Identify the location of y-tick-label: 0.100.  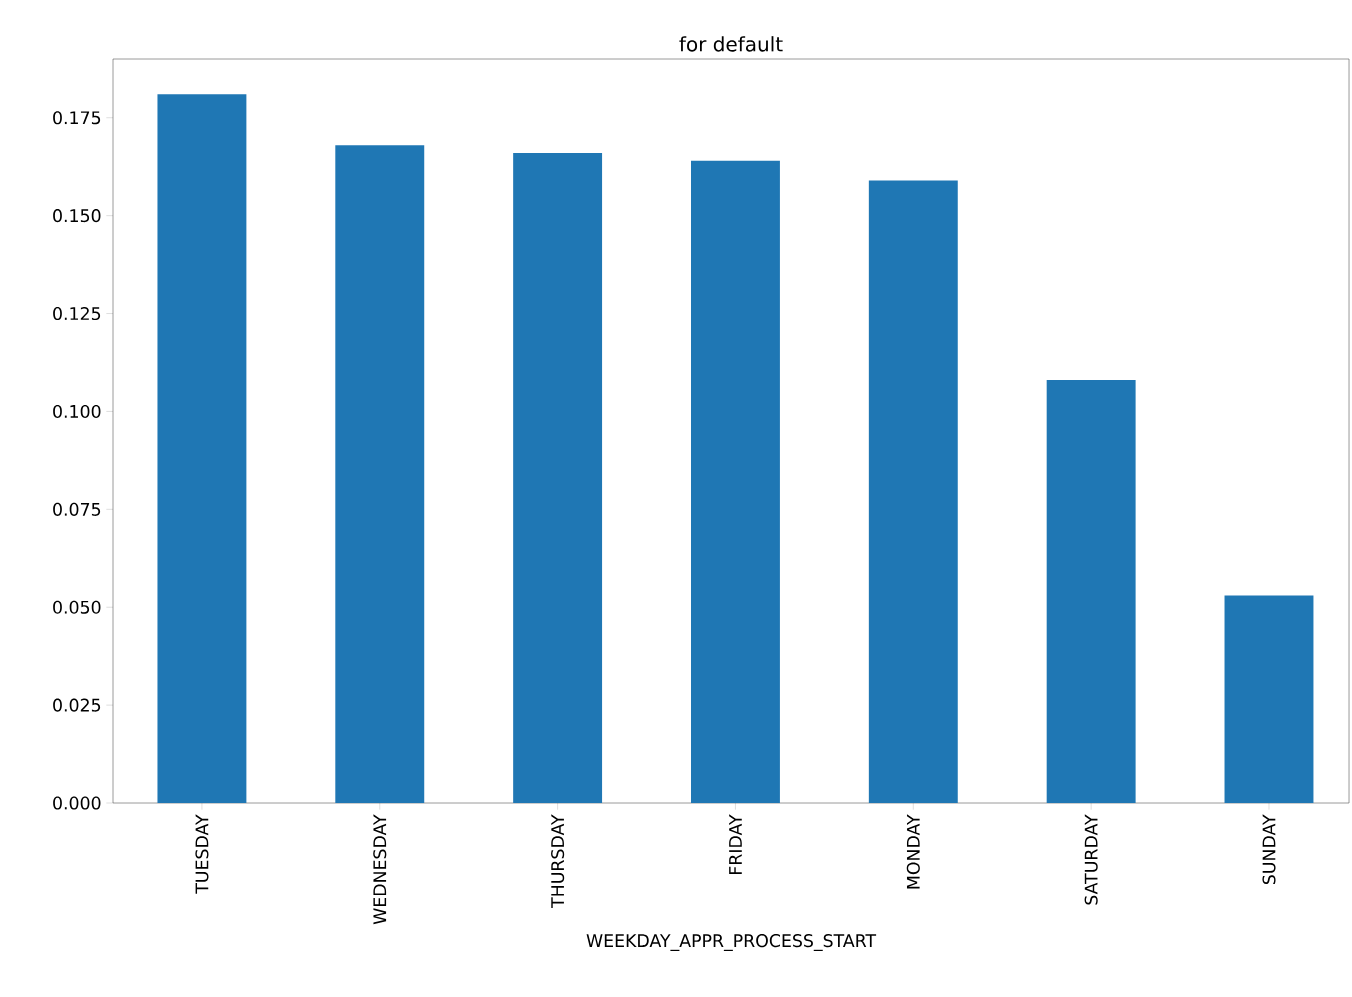
(77, 411).